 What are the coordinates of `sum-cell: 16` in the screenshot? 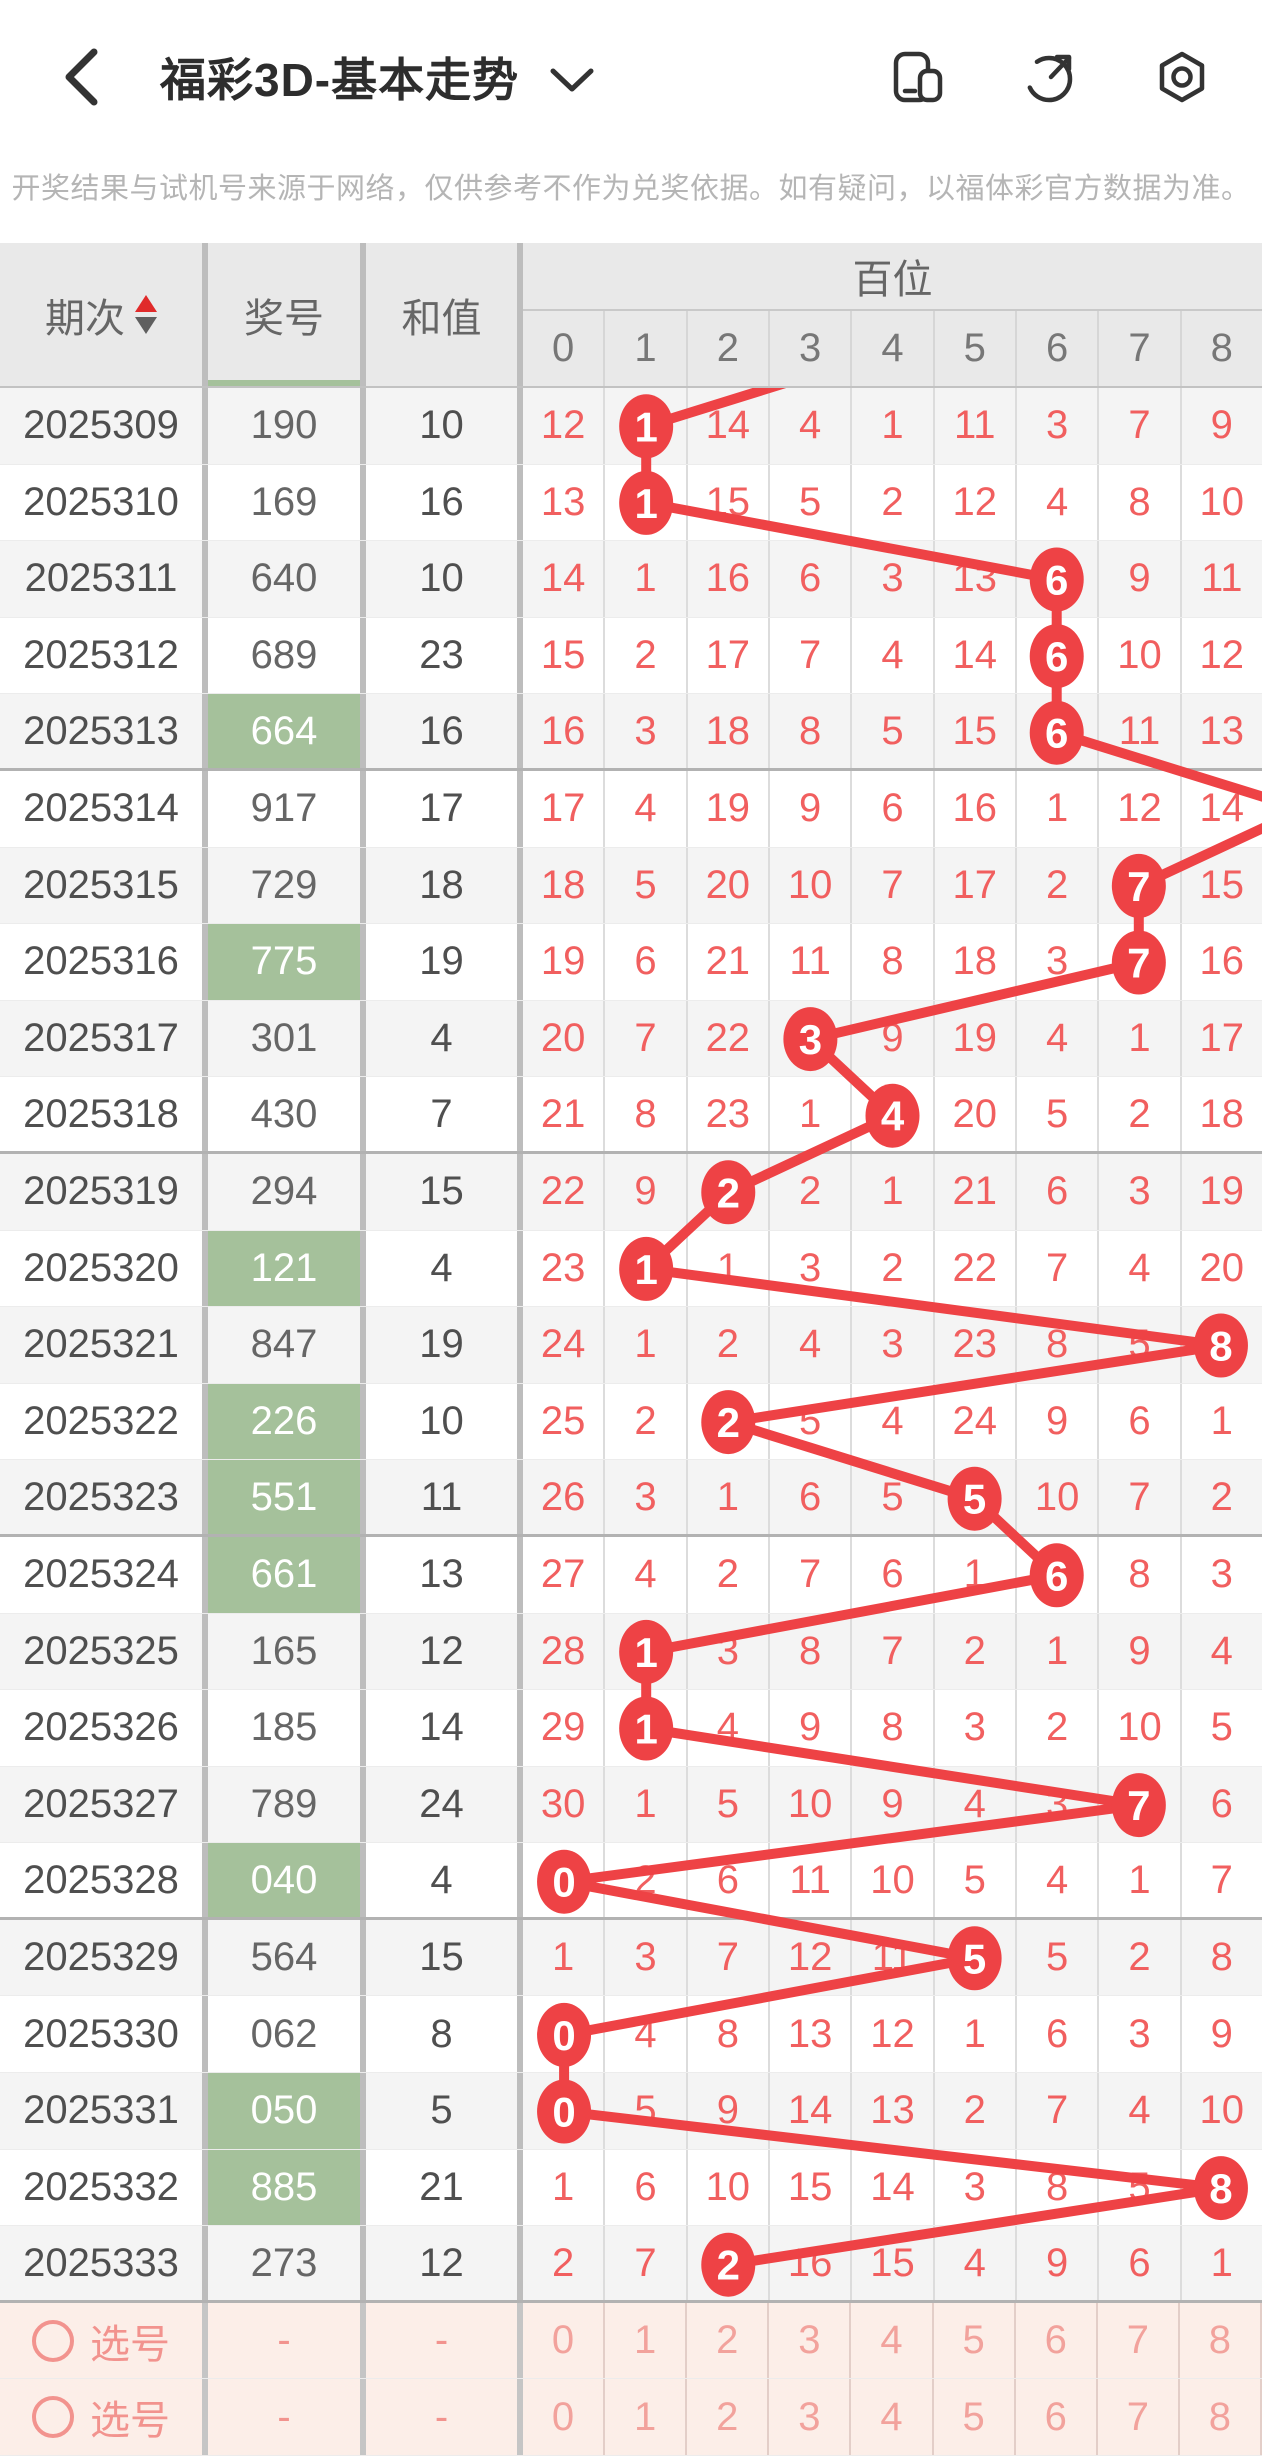 It's located at (444, 731).